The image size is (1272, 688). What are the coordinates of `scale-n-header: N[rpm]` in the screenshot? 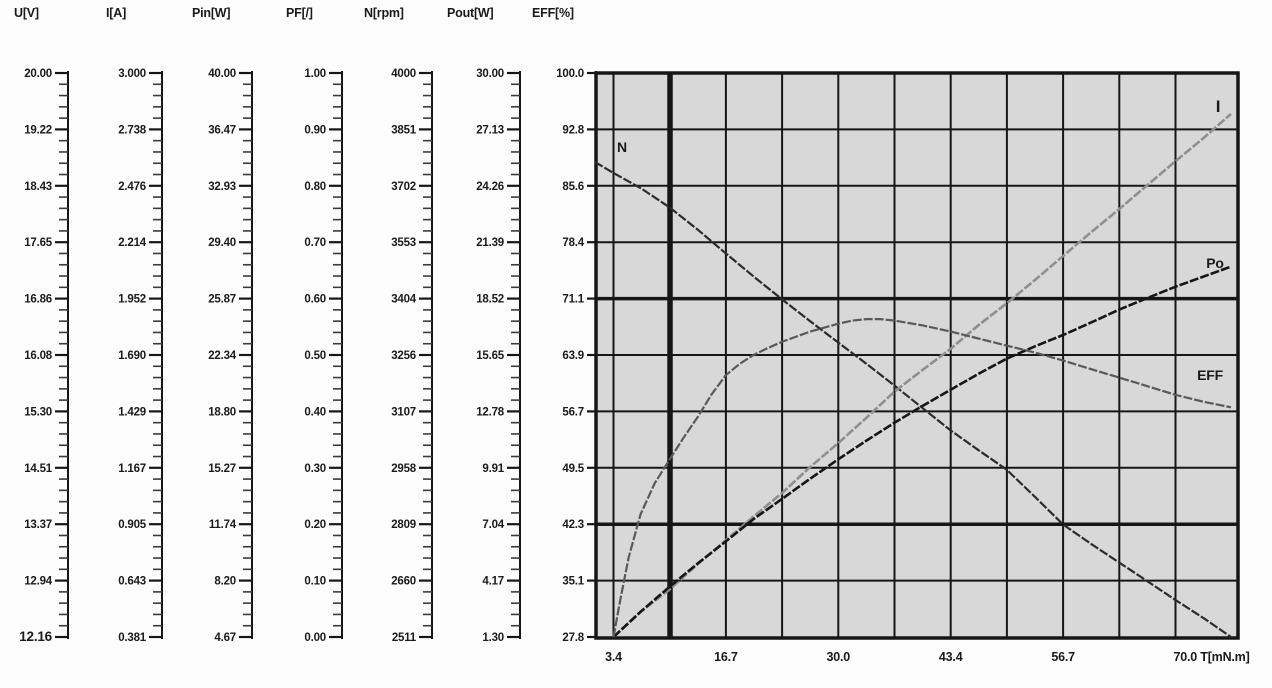 It's located at (384, 13).